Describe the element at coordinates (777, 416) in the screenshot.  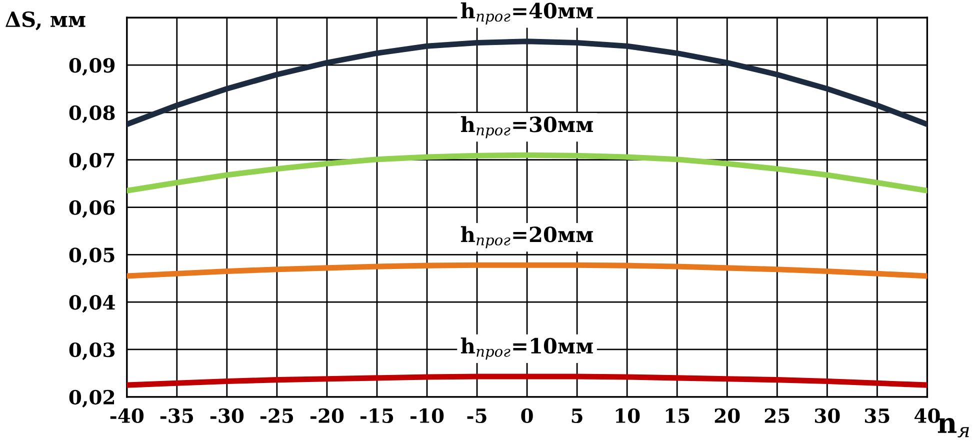
I see `x-tick-label: 25` at that location.